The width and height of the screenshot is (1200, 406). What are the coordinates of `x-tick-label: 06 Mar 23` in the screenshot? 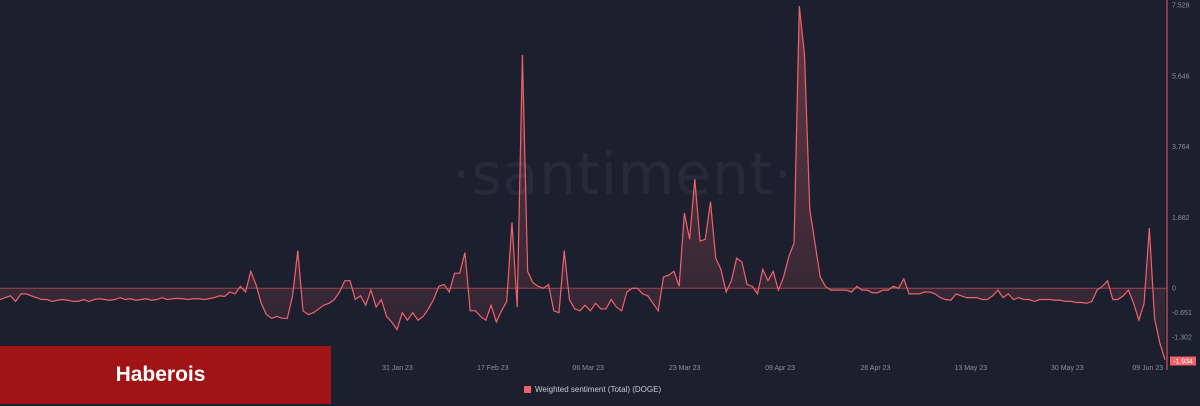 It's located at (588, 368).